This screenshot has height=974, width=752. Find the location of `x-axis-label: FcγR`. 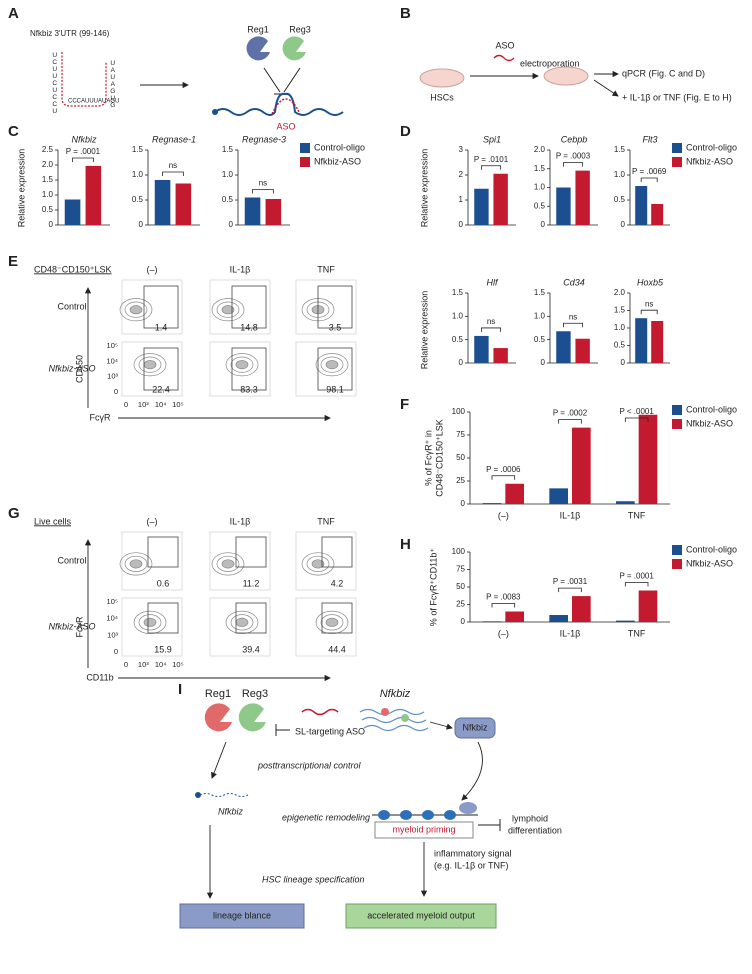

x-axis-label: FcγR is located at coordinates (100, 417).